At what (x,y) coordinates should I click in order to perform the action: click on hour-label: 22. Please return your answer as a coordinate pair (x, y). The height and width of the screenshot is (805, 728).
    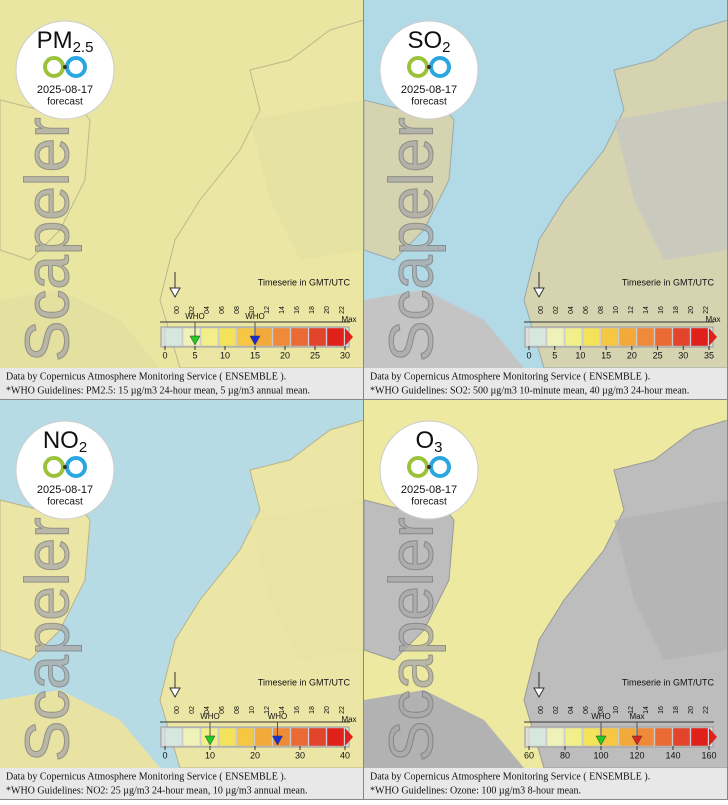
    Looking at the image, I should click on (342, 310).